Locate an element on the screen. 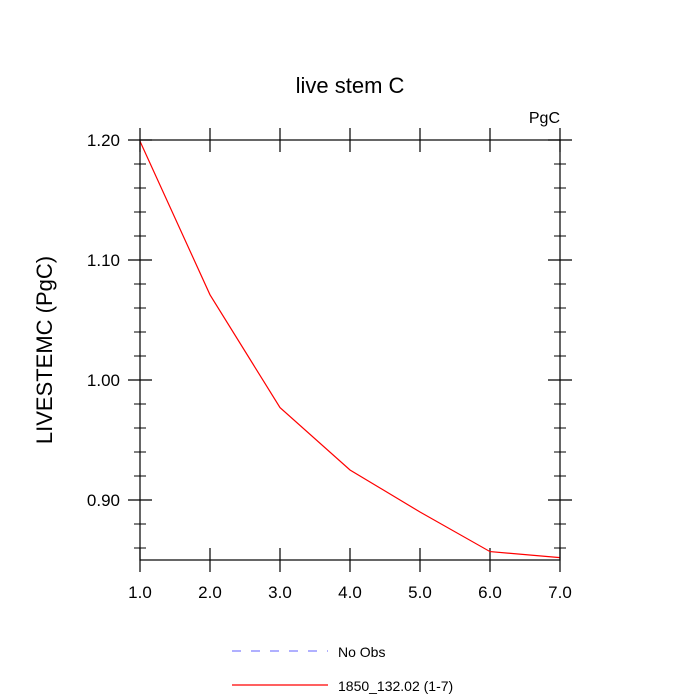 The image size is (700, 700). y-tick-label: 0.90 is located at coordinates (103, 500).